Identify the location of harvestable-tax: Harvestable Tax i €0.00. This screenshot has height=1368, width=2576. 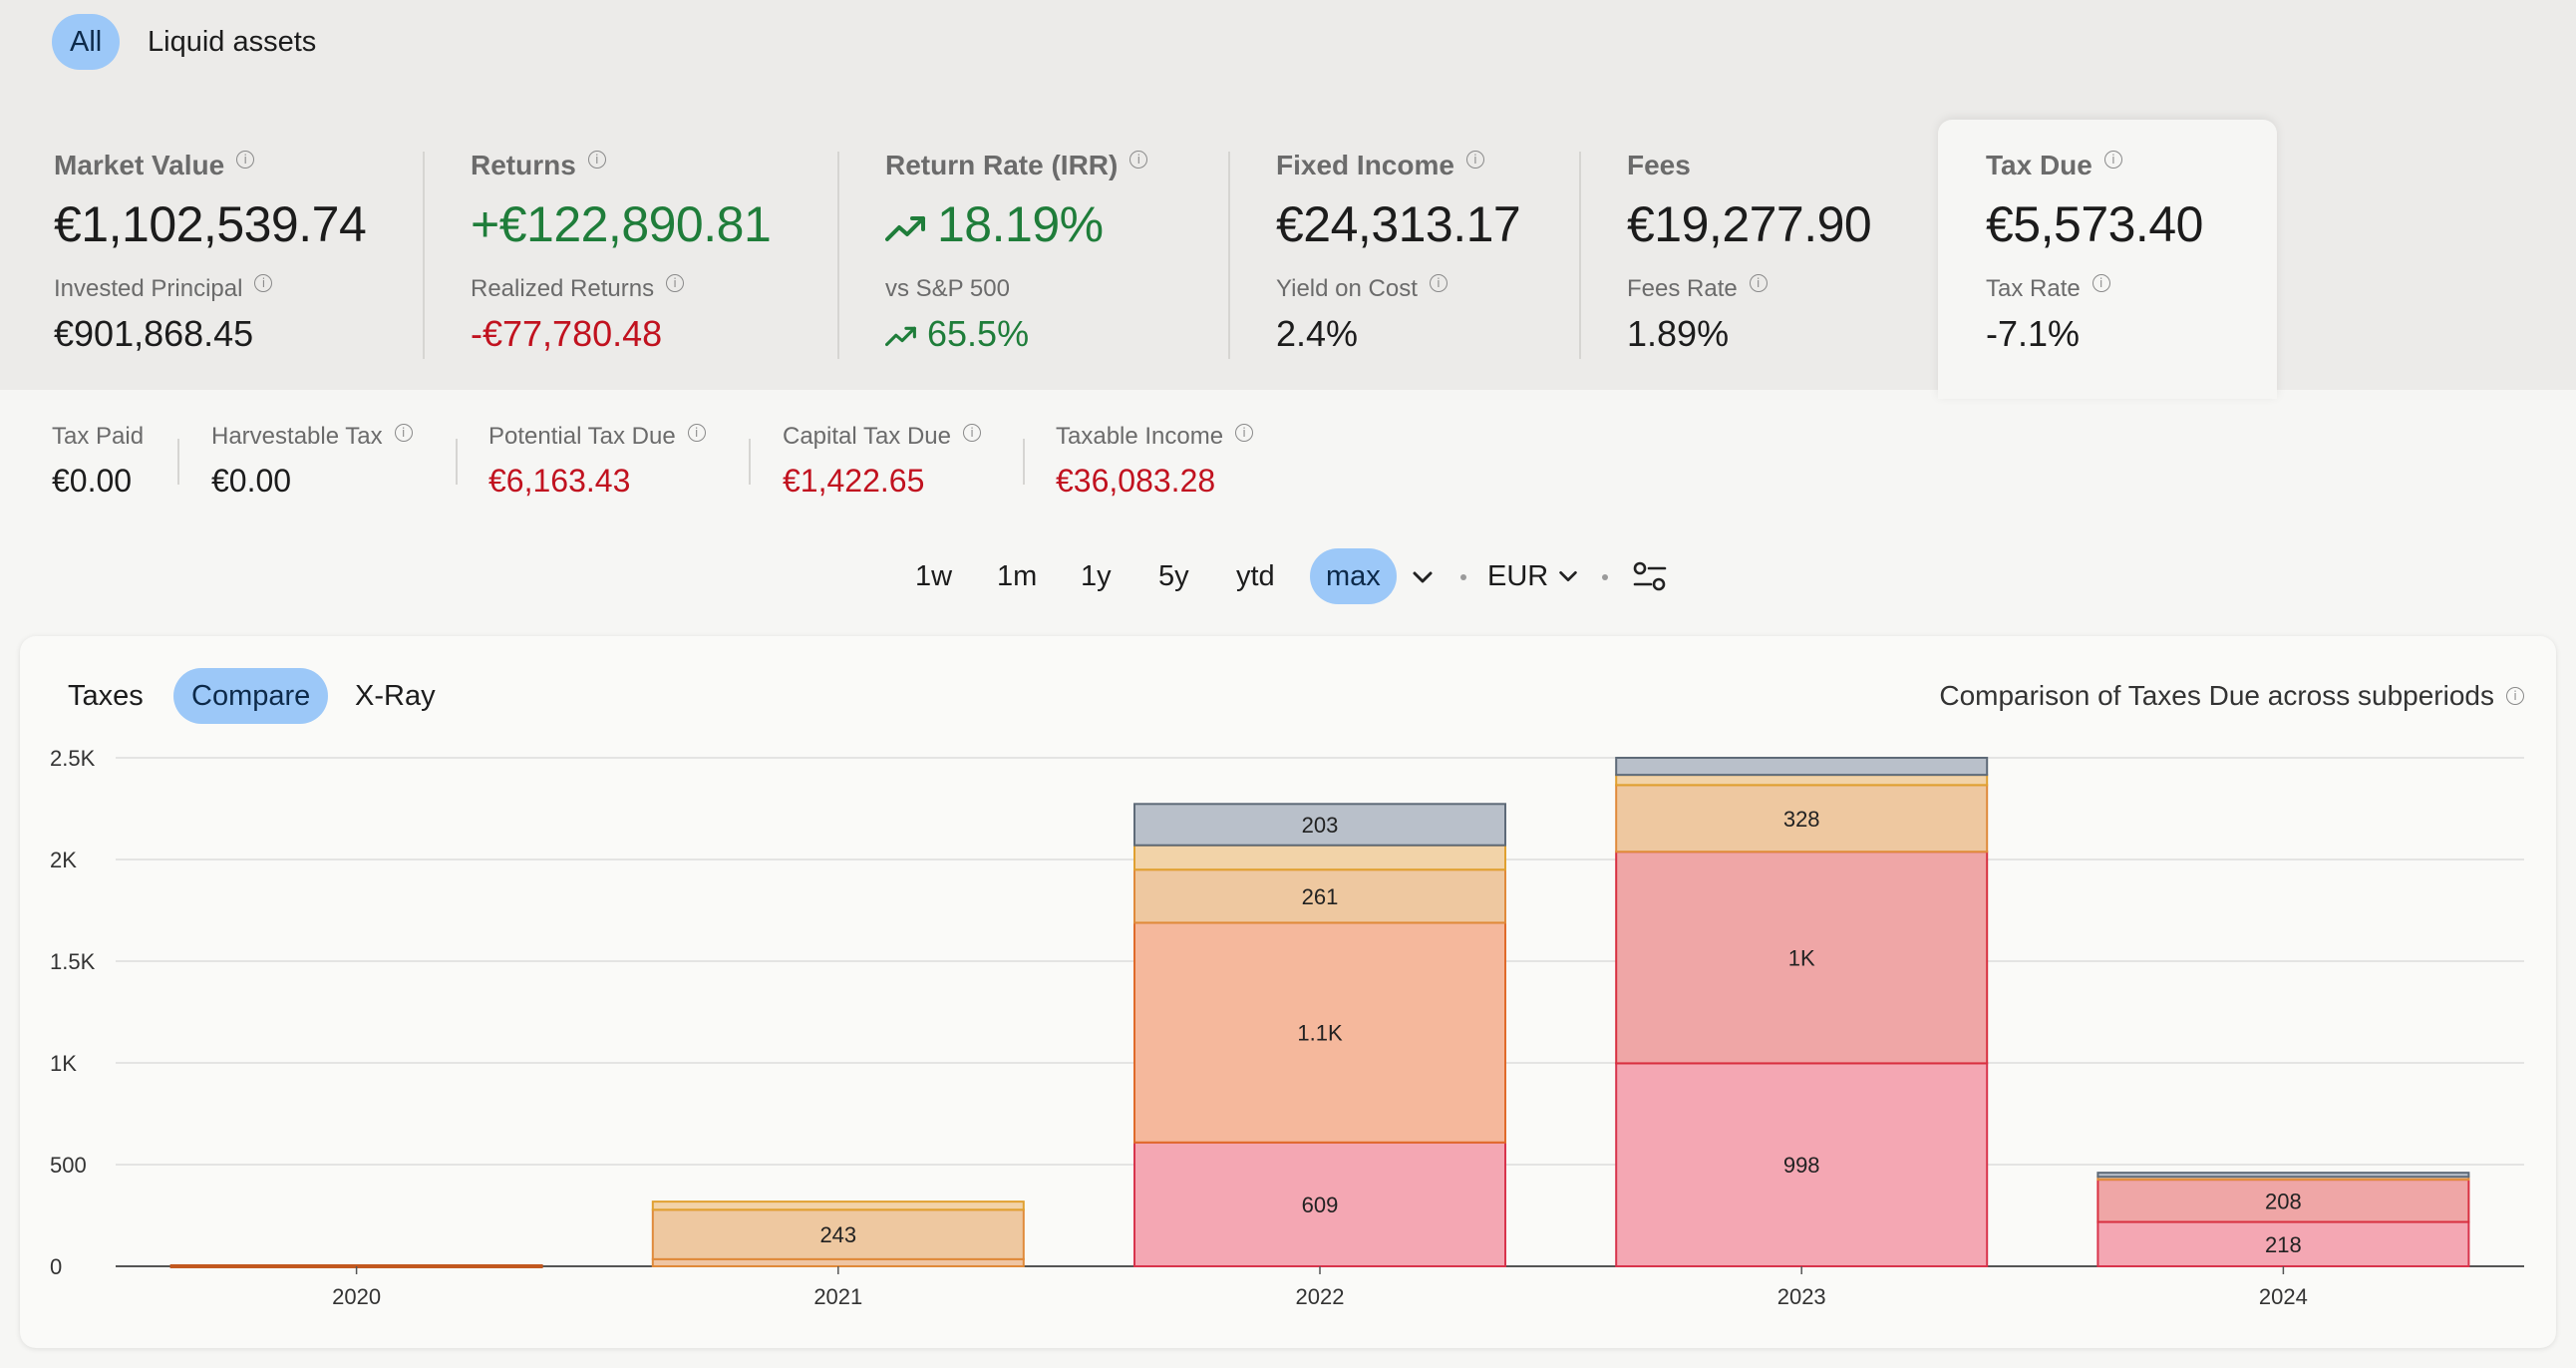
(312, 462).